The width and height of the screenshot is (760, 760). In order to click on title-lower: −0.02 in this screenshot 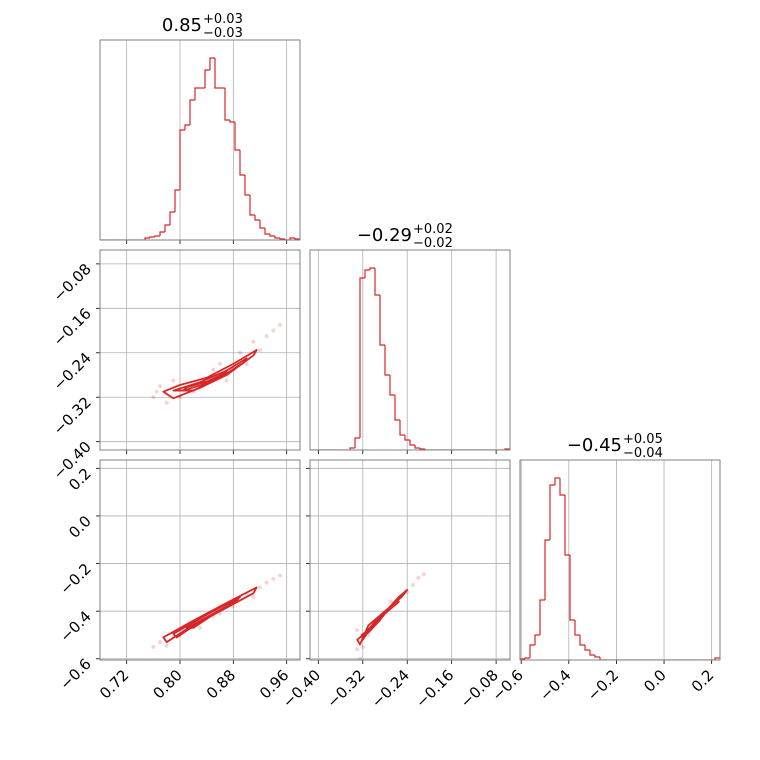, I will do `click(433, 243)`.